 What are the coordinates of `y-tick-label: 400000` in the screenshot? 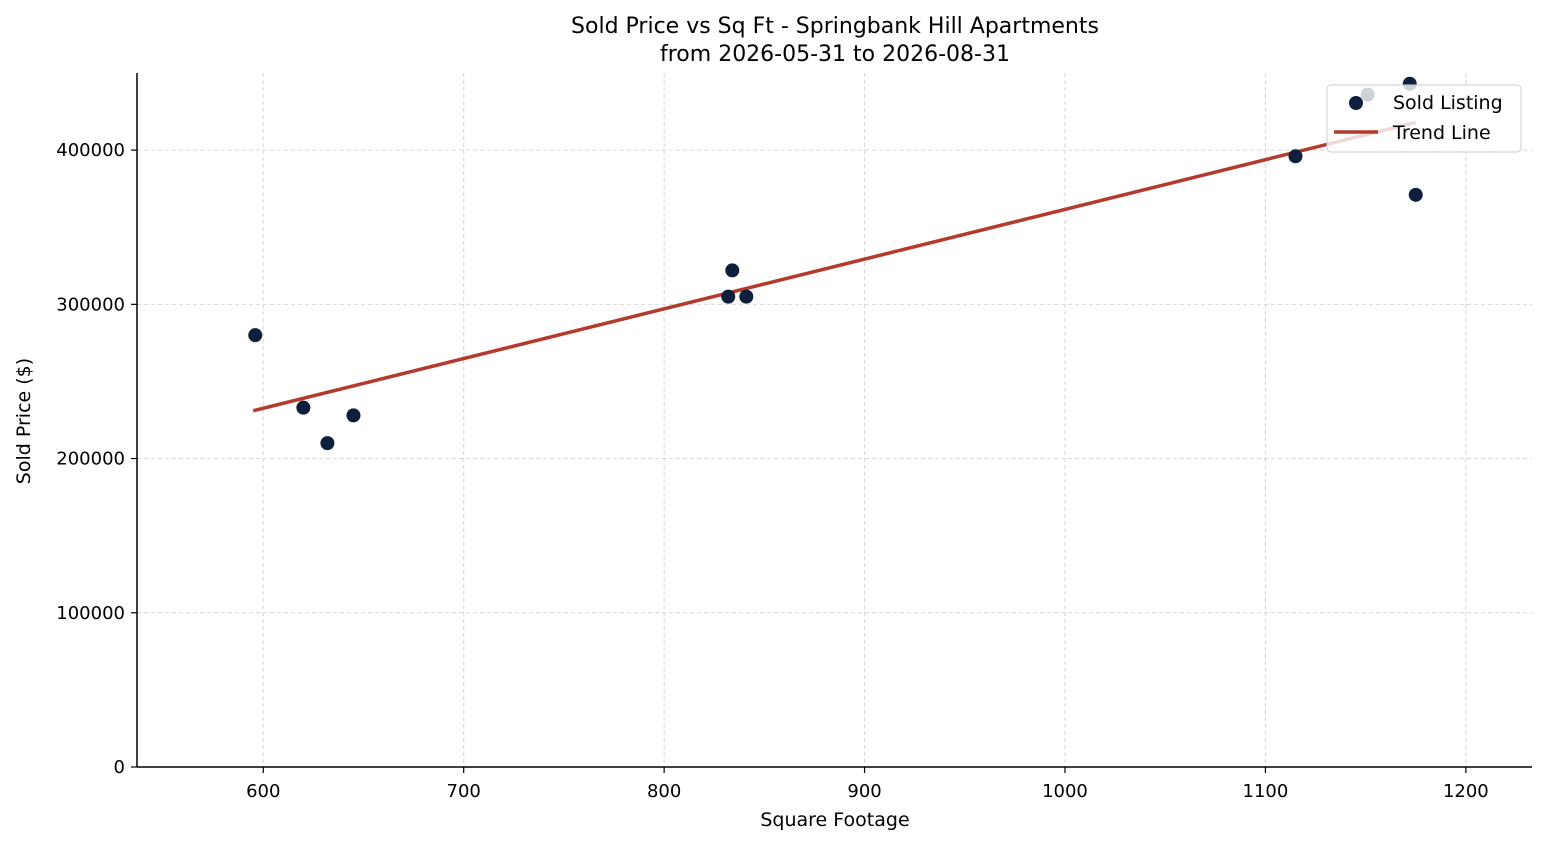 It's located at (90, 150).